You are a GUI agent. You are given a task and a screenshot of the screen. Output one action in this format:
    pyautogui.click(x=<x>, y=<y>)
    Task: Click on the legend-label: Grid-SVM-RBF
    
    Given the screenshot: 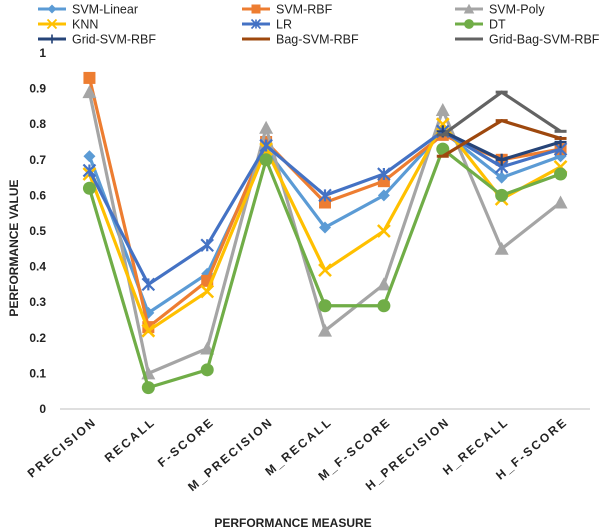 What is the action you would take?
    pyautogui.click(x=114, y=40)
    